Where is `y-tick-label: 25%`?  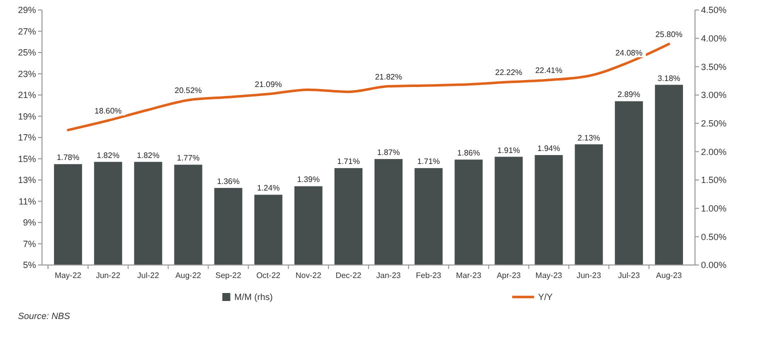 y-tick-label: 25% is located at coordinates (27, 53).